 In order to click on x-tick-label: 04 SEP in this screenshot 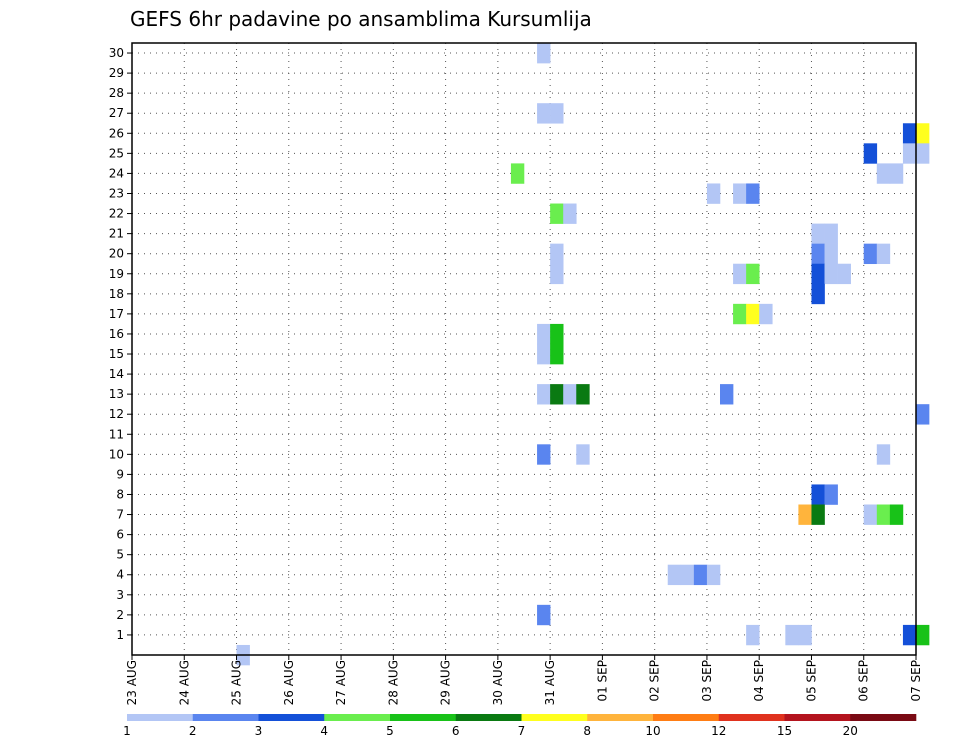, I will do `click(759, 681)`.